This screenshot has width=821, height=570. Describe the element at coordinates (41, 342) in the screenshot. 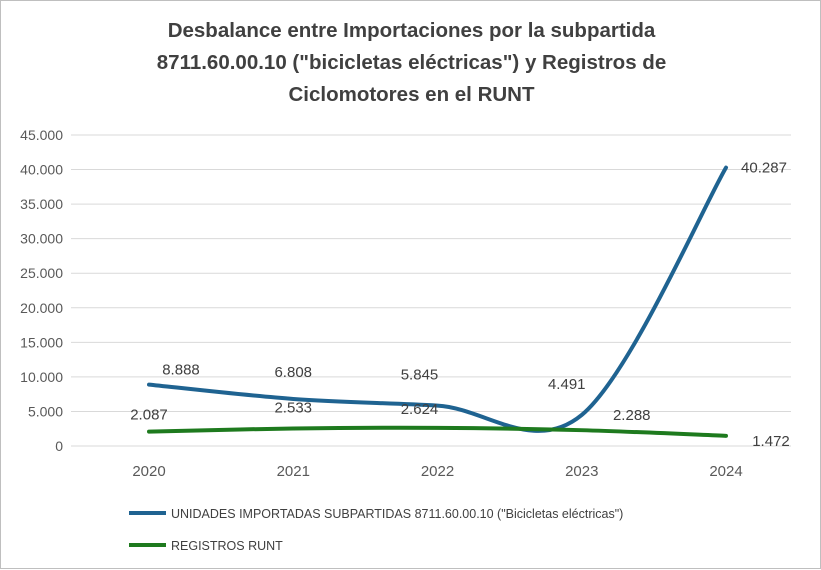

I see `y-tick-label: 15.000` at that location.